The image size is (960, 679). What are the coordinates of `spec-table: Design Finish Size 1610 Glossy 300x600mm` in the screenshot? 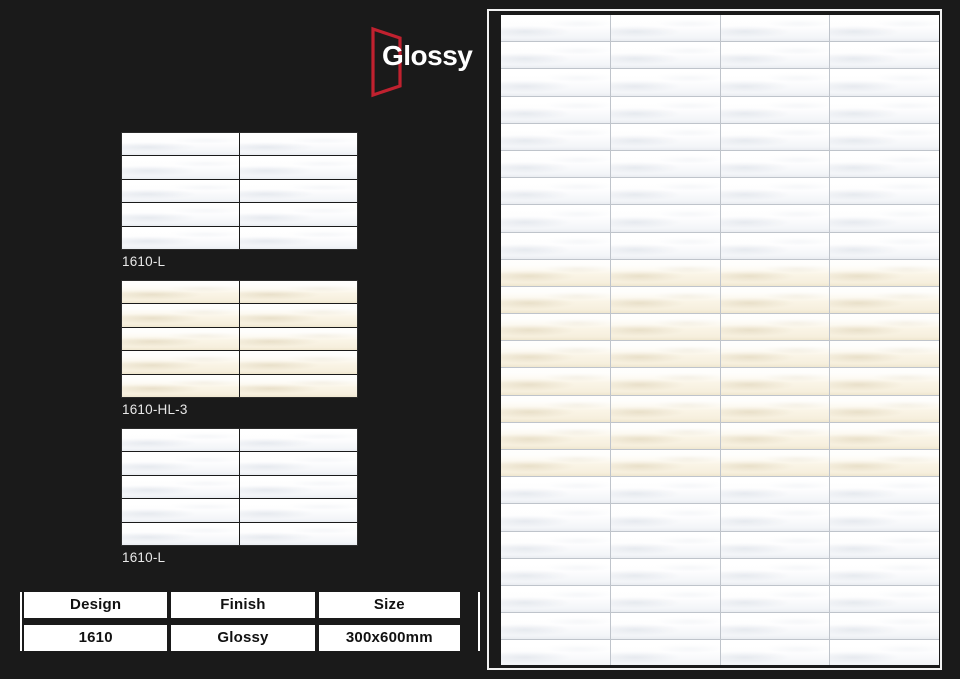 It's located at (250, 621).